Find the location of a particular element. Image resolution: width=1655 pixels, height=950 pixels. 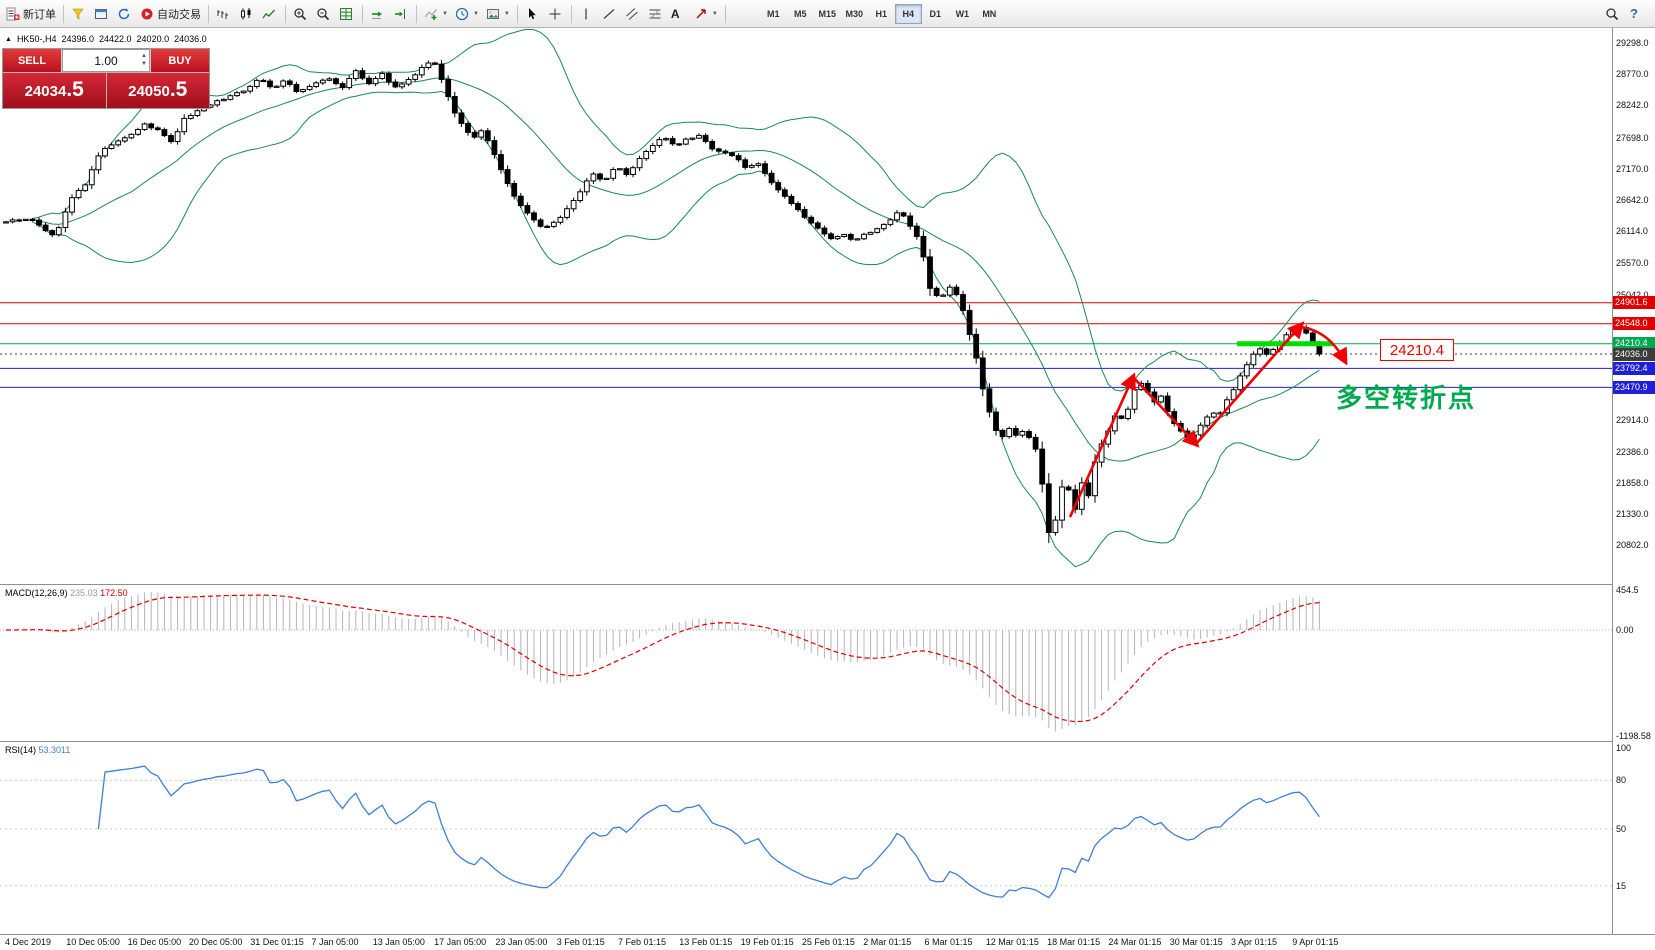

bar-chart-icon is located at coordinates (222, 14).